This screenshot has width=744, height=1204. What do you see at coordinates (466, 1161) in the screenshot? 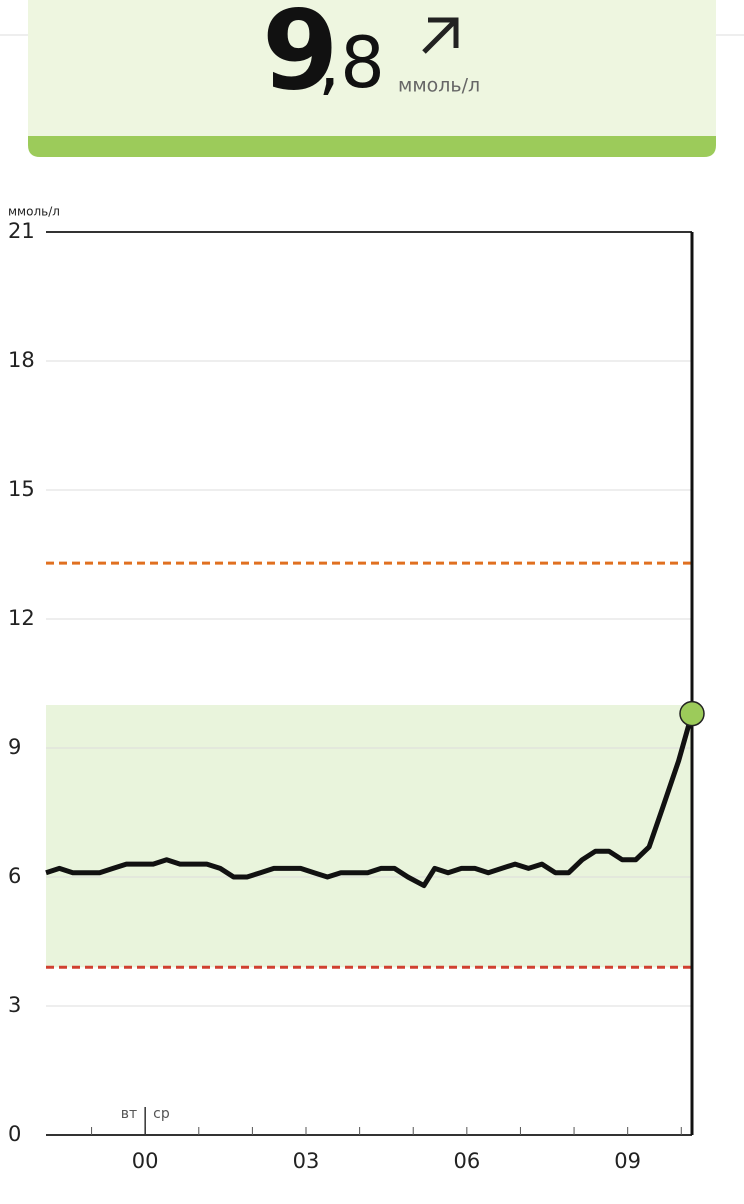
I see `x-tick-label: 06` at bounding box center [466, 1161].